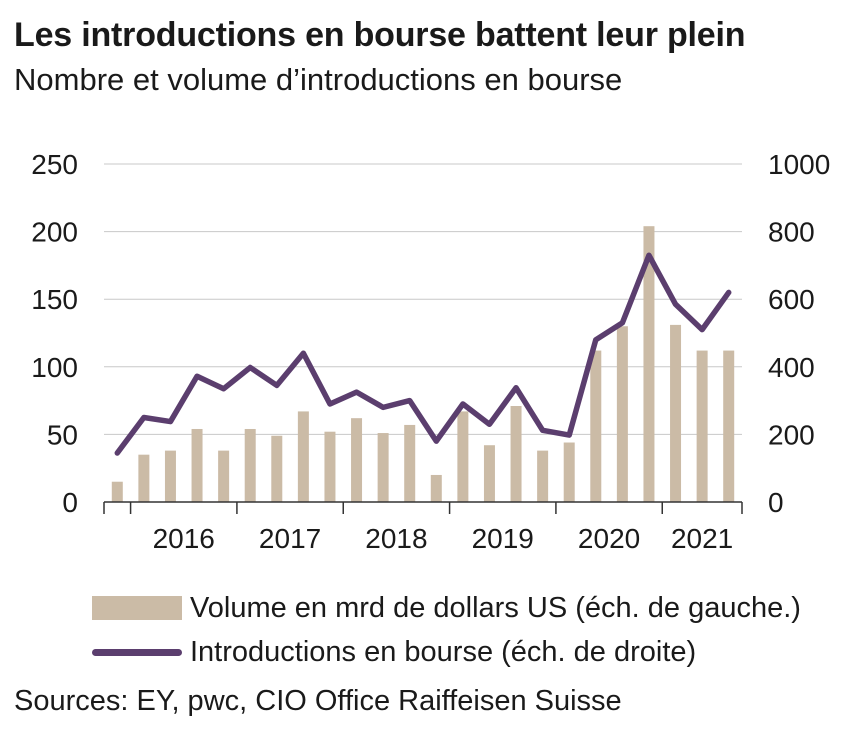 The height and width of the screenshot is (732, 861). I want to click on left-tick-label: 200, so click(54, 232).